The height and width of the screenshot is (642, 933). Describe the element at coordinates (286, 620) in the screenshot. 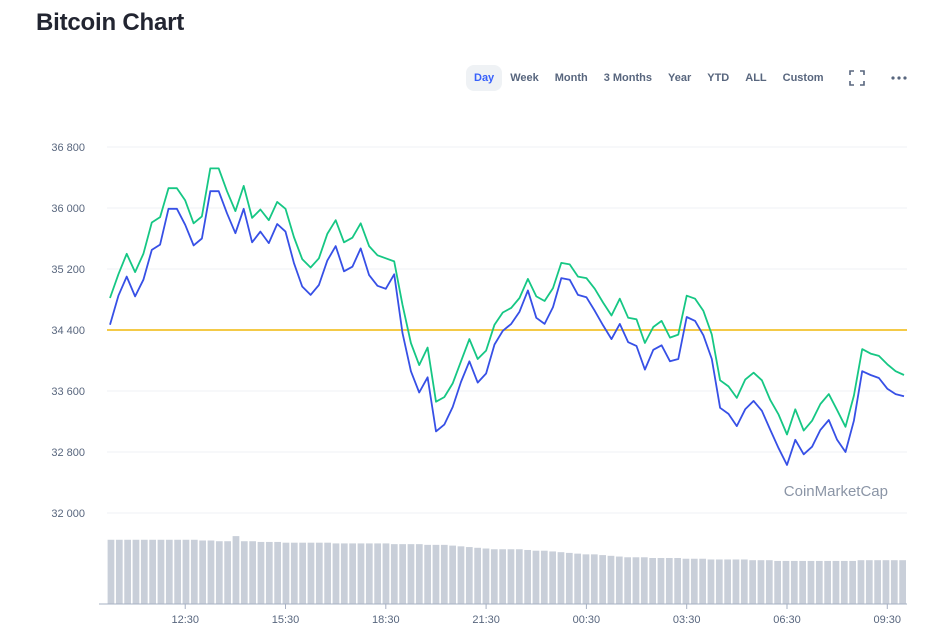

I see `x-tick-label: 15:30` at that location.